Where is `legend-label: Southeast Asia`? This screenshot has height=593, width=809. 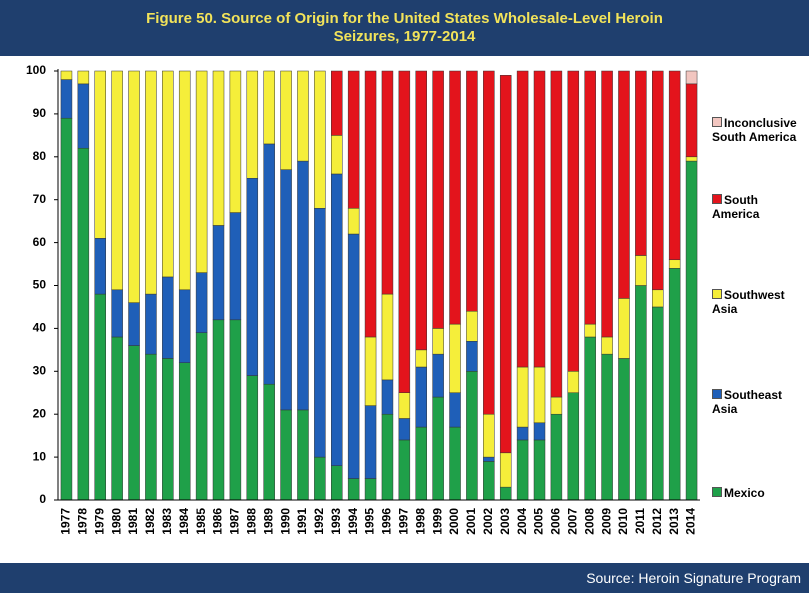
legend-label: Southeast Asia is located at coordinates (747, 402).